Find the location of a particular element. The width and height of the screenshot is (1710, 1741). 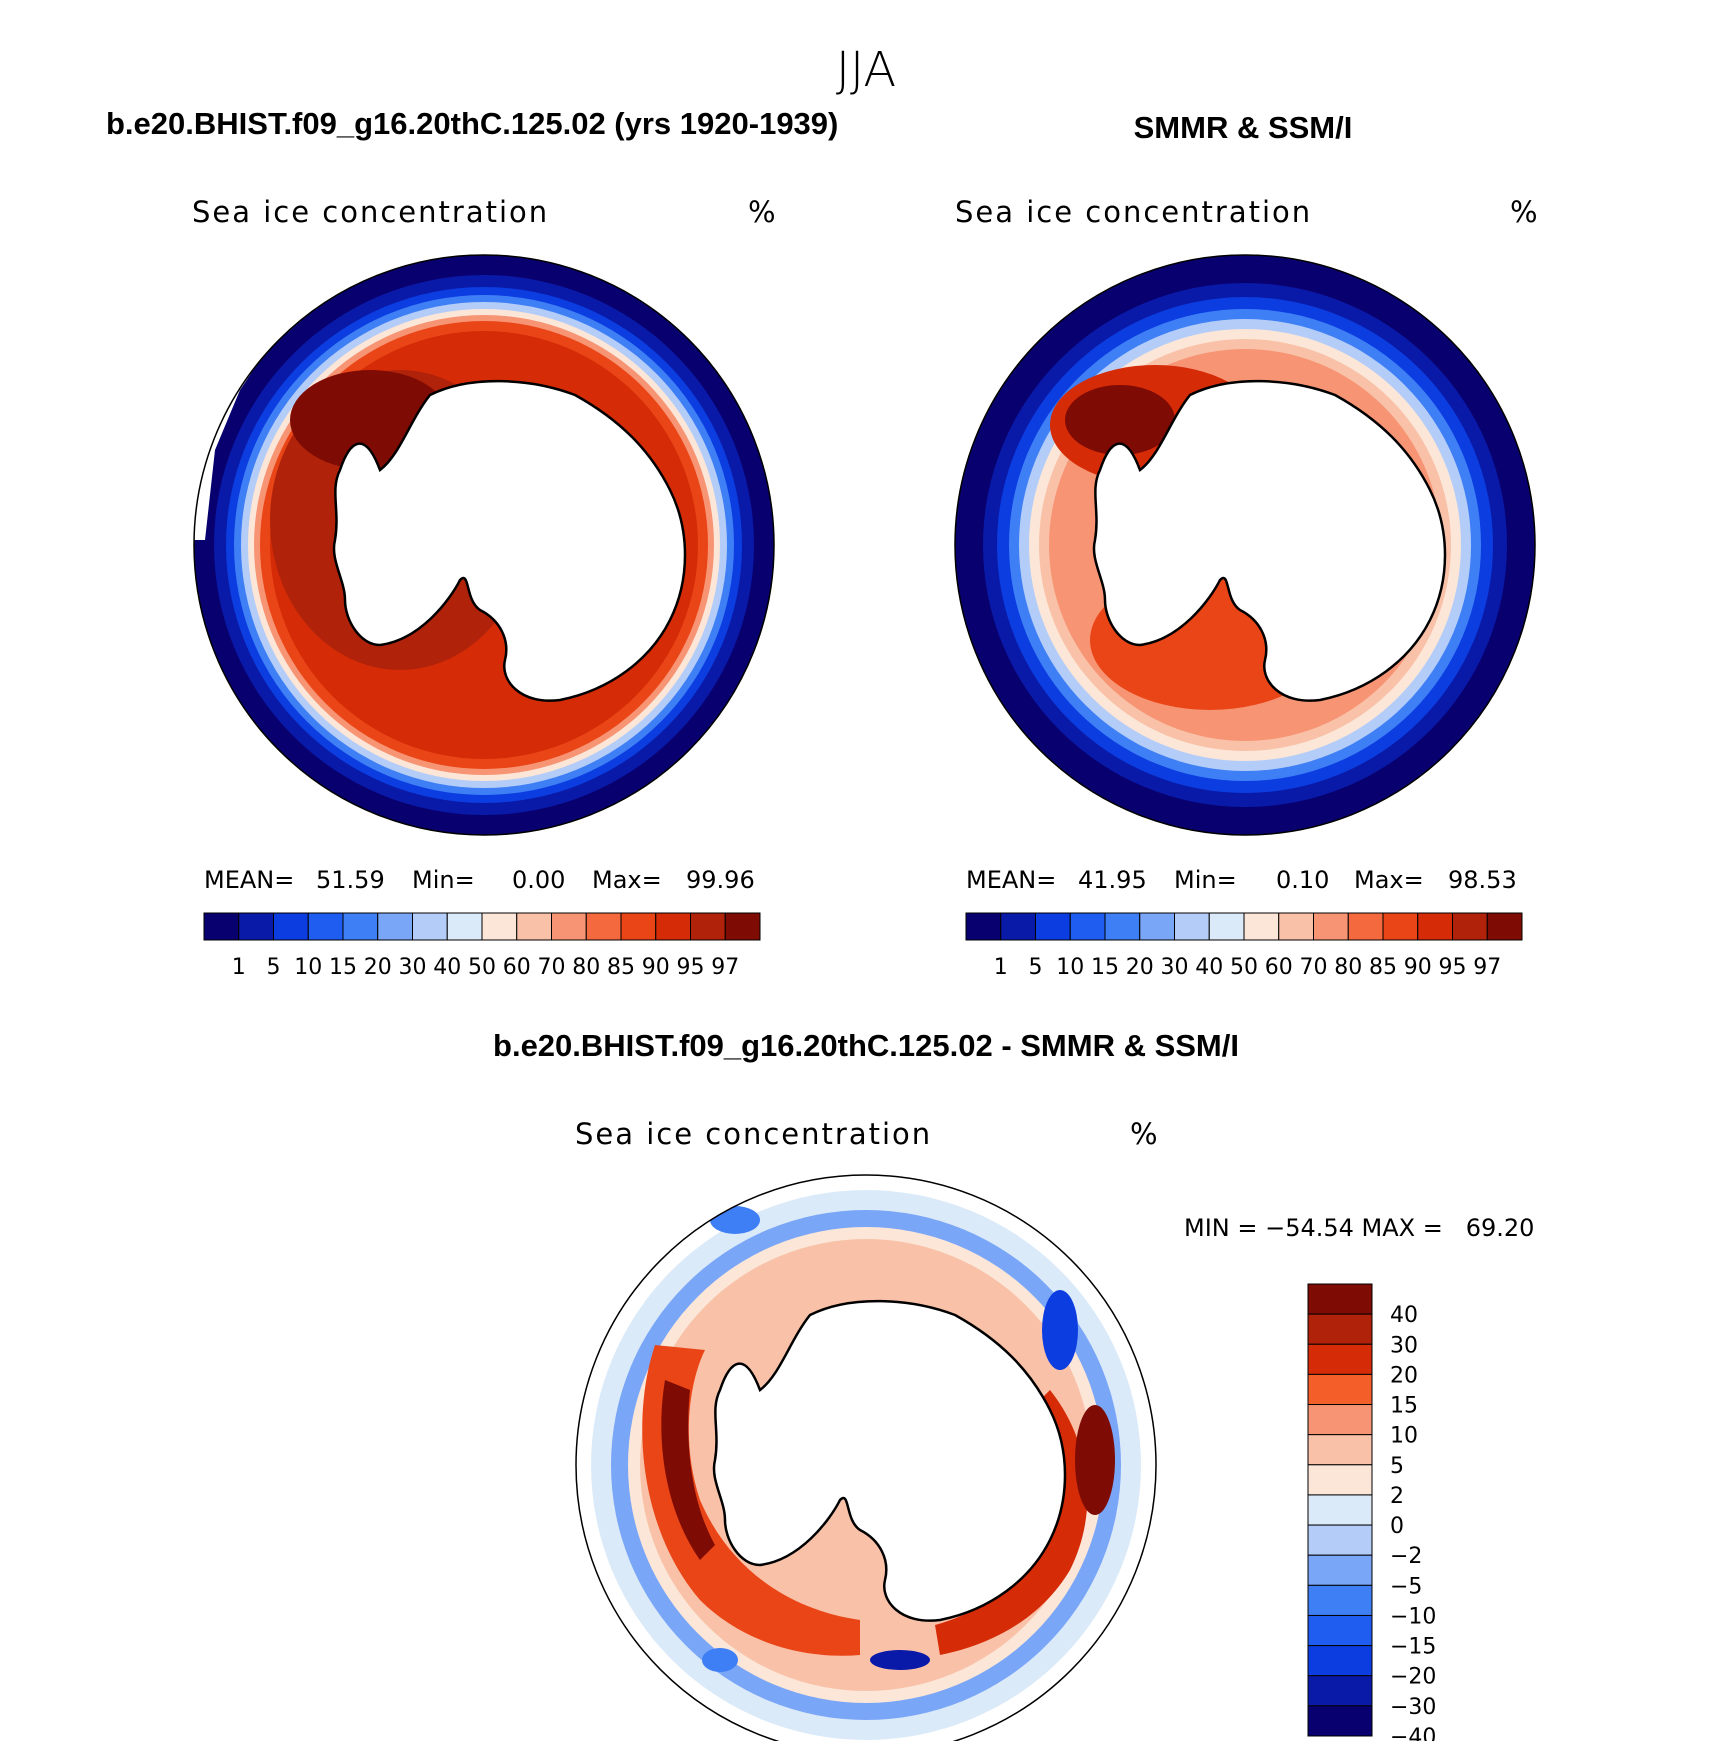

panel-model-colorbar is located at coordinates (482, 926).